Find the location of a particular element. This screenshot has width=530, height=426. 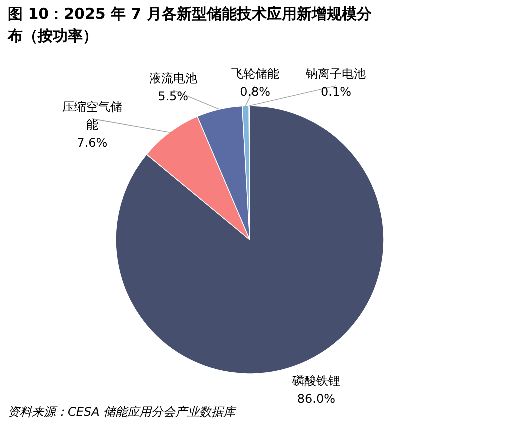

slice-label: 液流电池 is located at coordinates (173, 78).